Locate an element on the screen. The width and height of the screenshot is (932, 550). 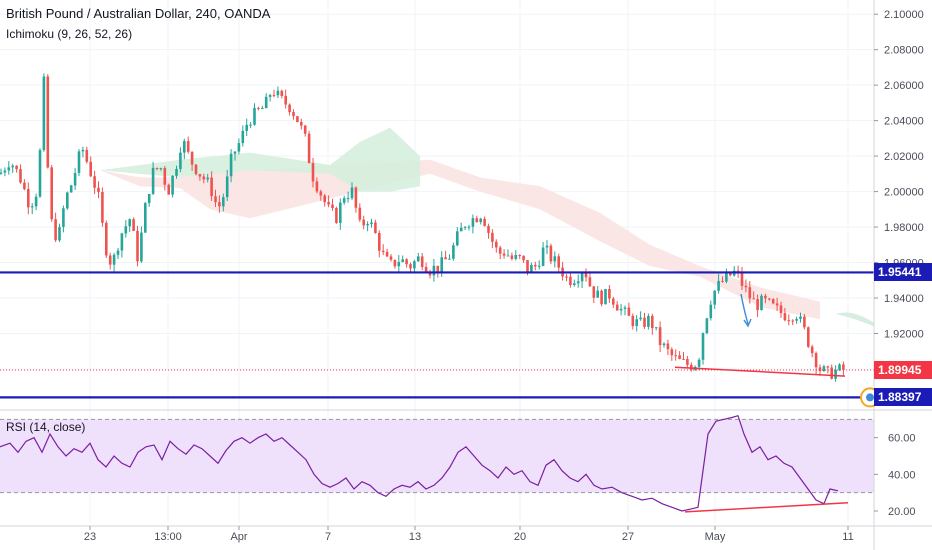
price-tick-label: 2.04000 is located at coordinates (904, 122).